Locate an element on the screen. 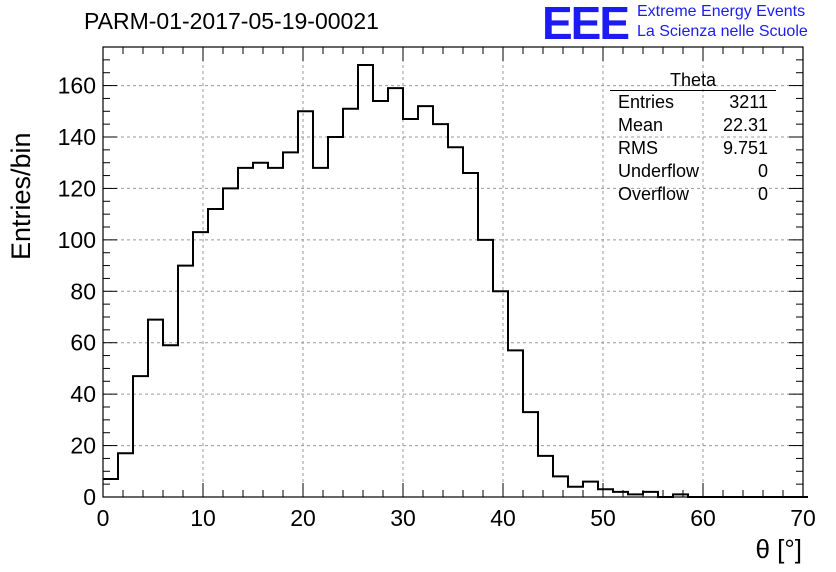 Image resolution: width=836 pixels, height=572 pixels. x-tick-label: 70 is located at coordinates (803, 518).